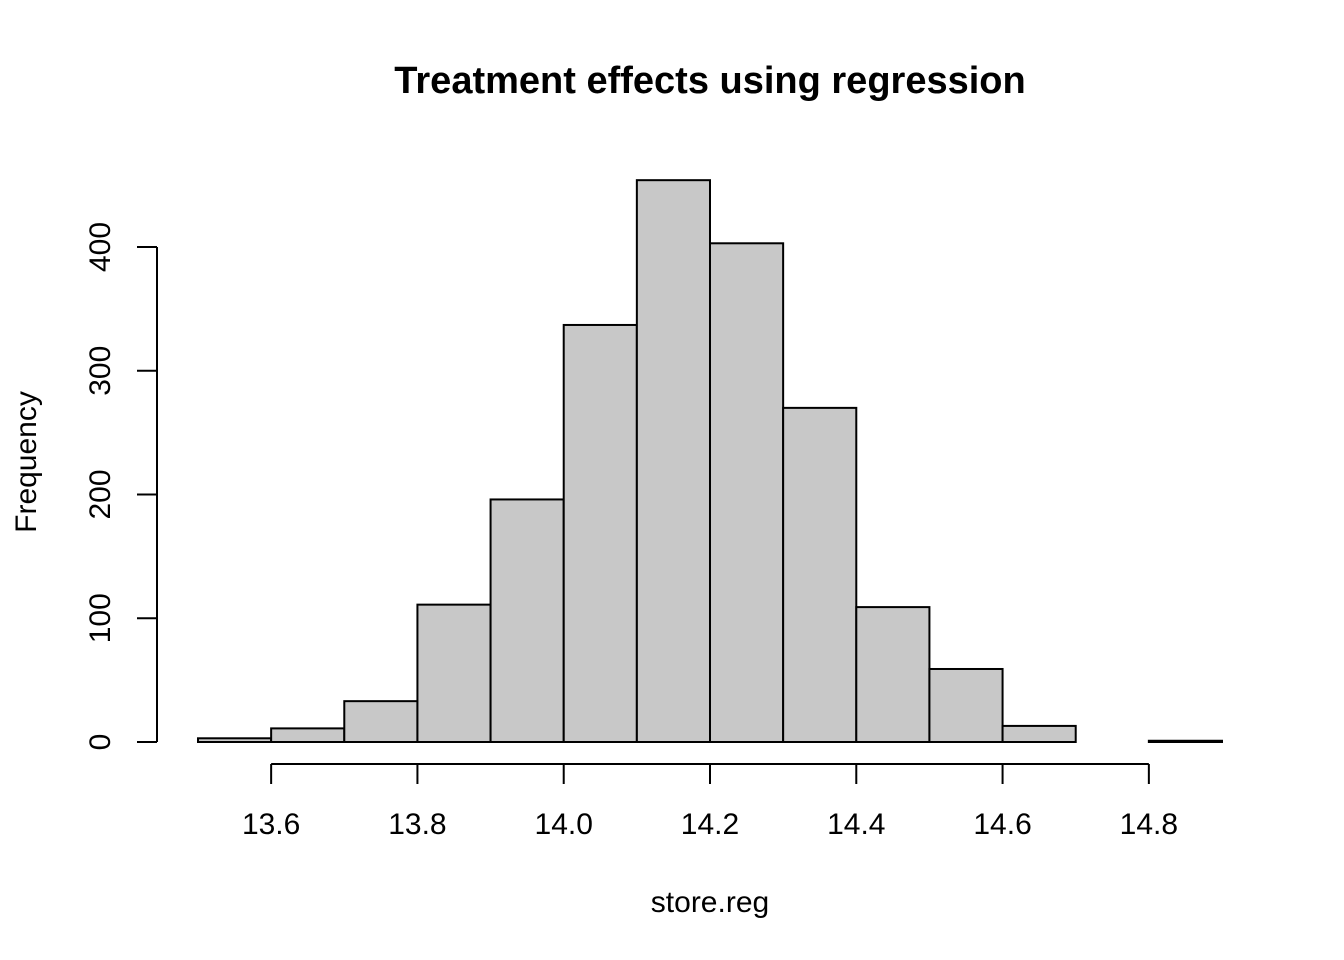 Image resolution: width=1344 pixels, height=960 pixels. What do you see at coordinates (121, 486) in the screenshot?
I see `y-axis: 0 100 200 300 400` at bounding box center [121, 486].